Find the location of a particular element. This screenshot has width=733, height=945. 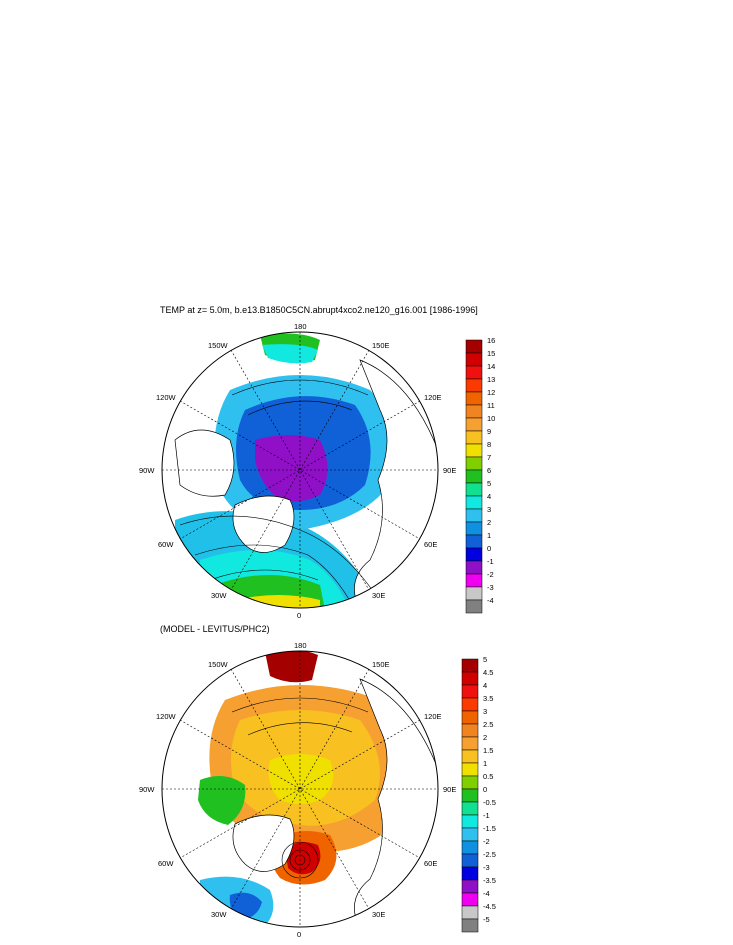

top-lon-180: 180 is located at coordinates (300, 326).